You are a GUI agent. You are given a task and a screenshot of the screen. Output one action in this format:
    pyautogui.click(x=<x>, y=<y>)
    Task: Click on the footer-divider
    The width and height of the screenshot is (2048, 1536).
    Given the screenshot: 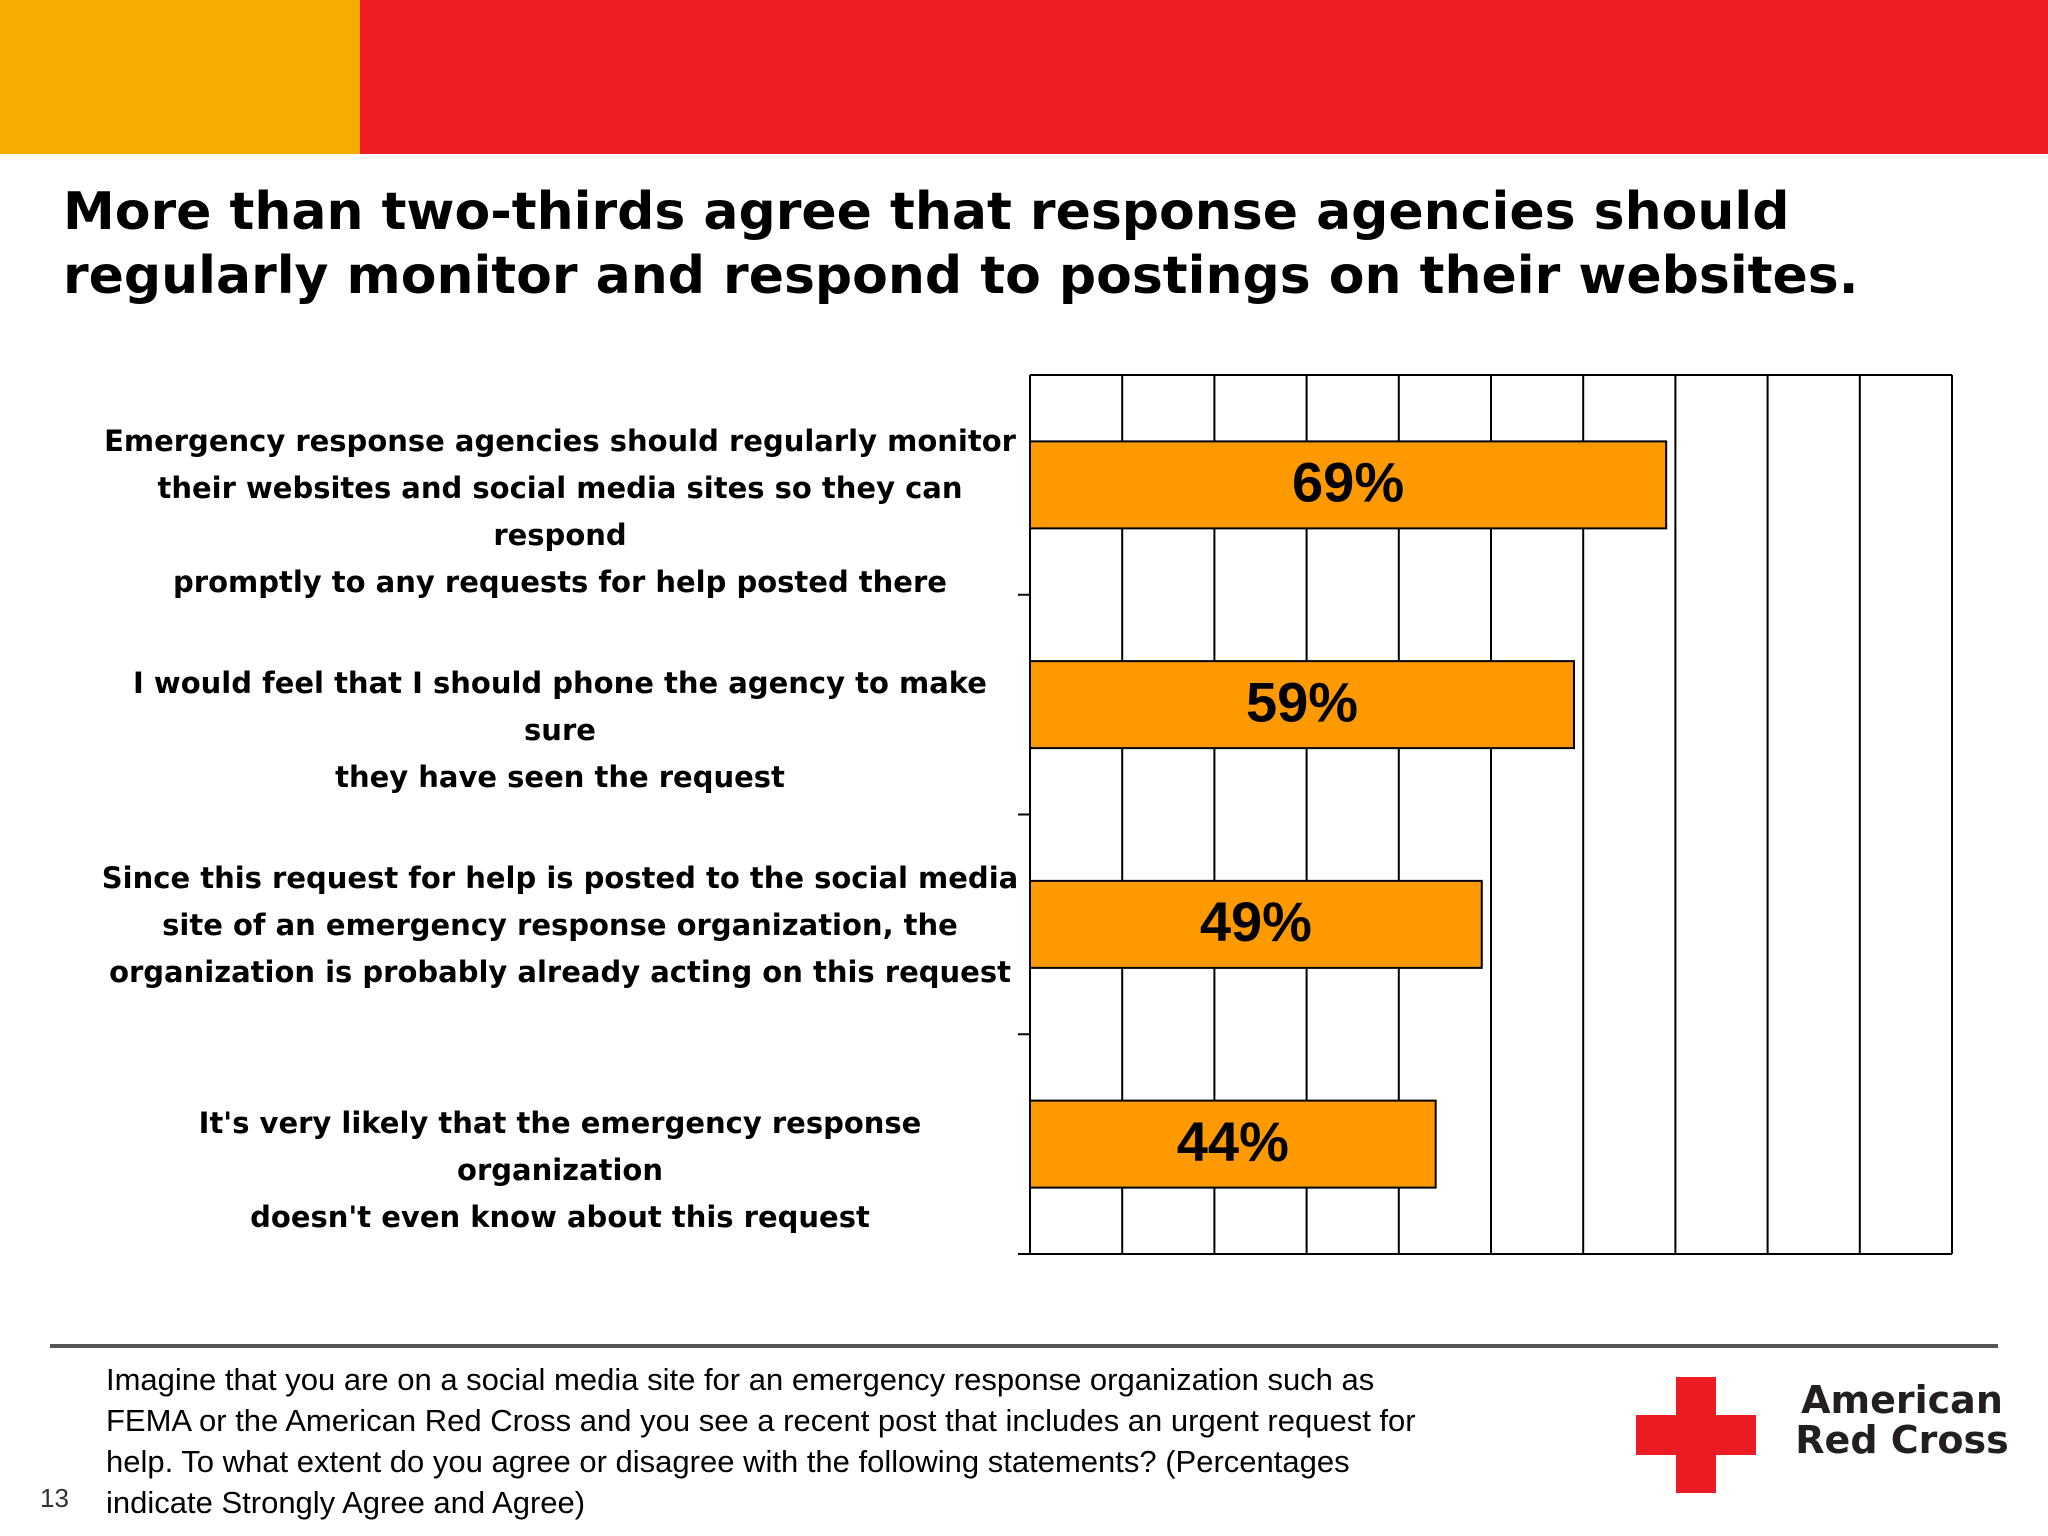 What is the action you would take?
    pyautogui.click(x=1024, y=1346)
    